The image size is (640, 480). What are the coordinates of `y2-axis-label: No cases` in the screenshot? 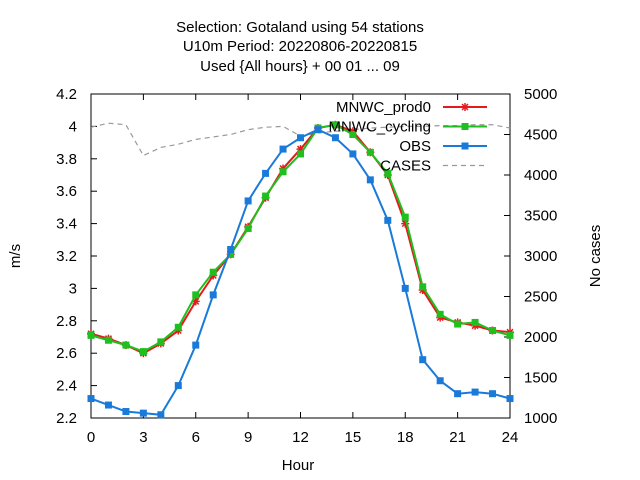 It's located at (595, 256).